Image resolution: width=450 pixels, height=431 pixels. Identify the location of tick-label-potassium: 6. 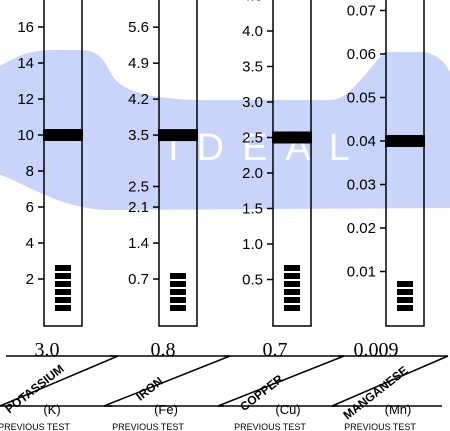
(30, 207).